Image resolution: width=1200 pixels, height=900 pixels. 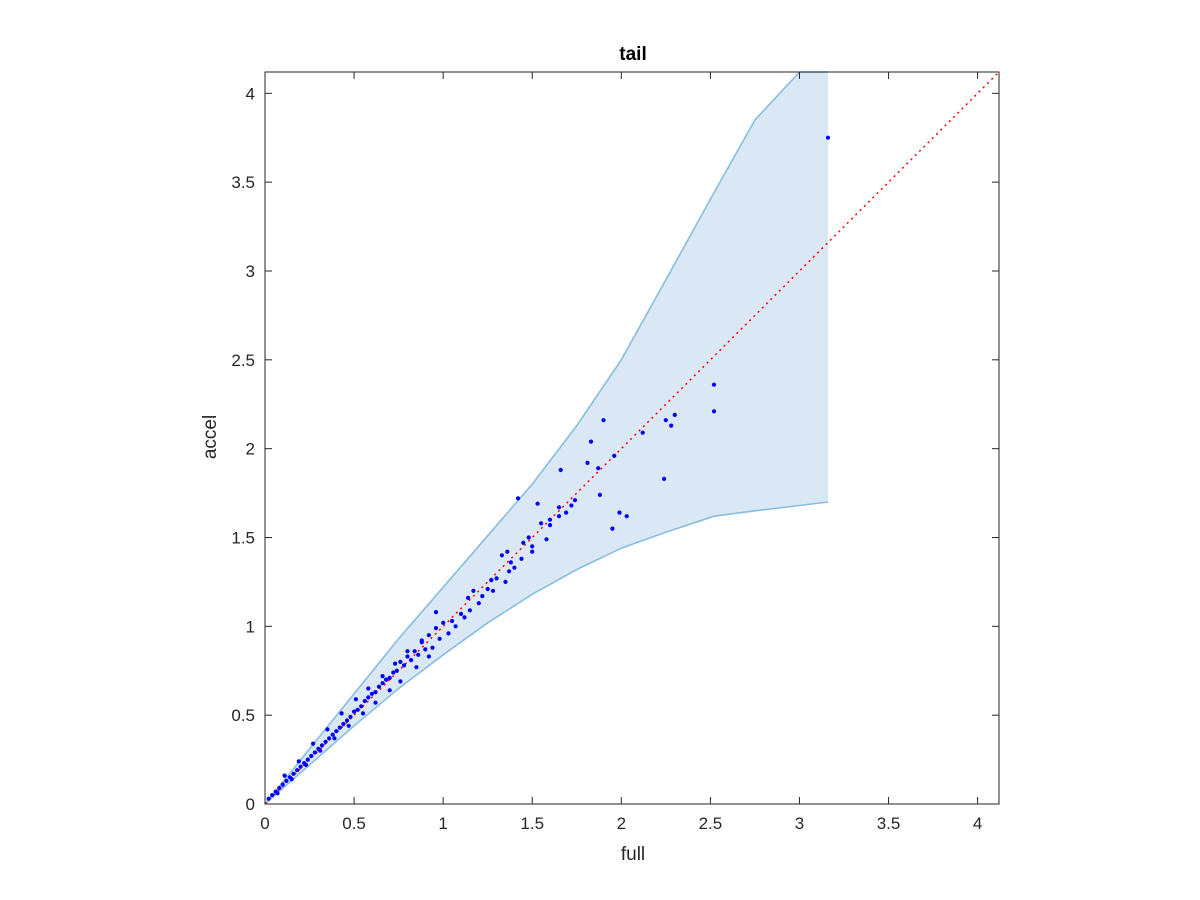 I want to click on x-tick-label: 1, so click(x=442, y=823).